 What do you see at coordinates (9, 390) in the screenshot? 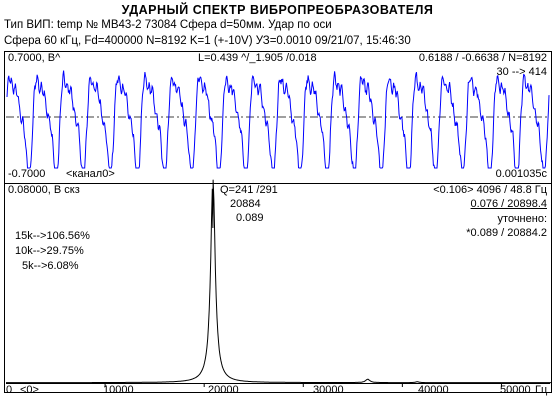
I see `x-origin-label: 0` at bounding box center [9, 390].